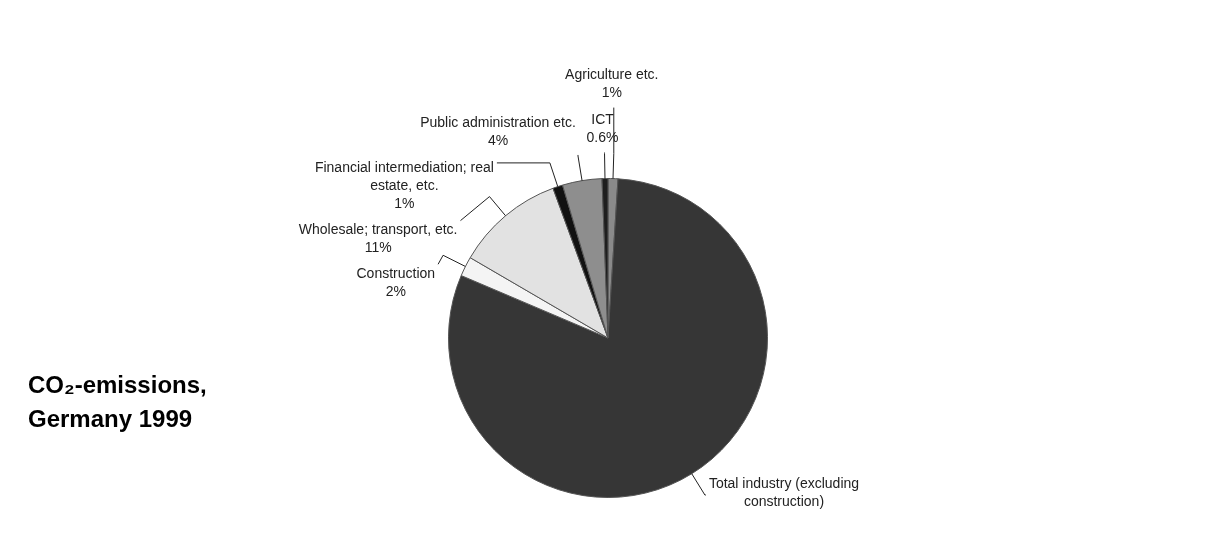 The image size is (1218, 553). What do you see at coordinates (498, 139) in the screenshot?
I see `data-label: 4%` at bounding box center [498, 139].